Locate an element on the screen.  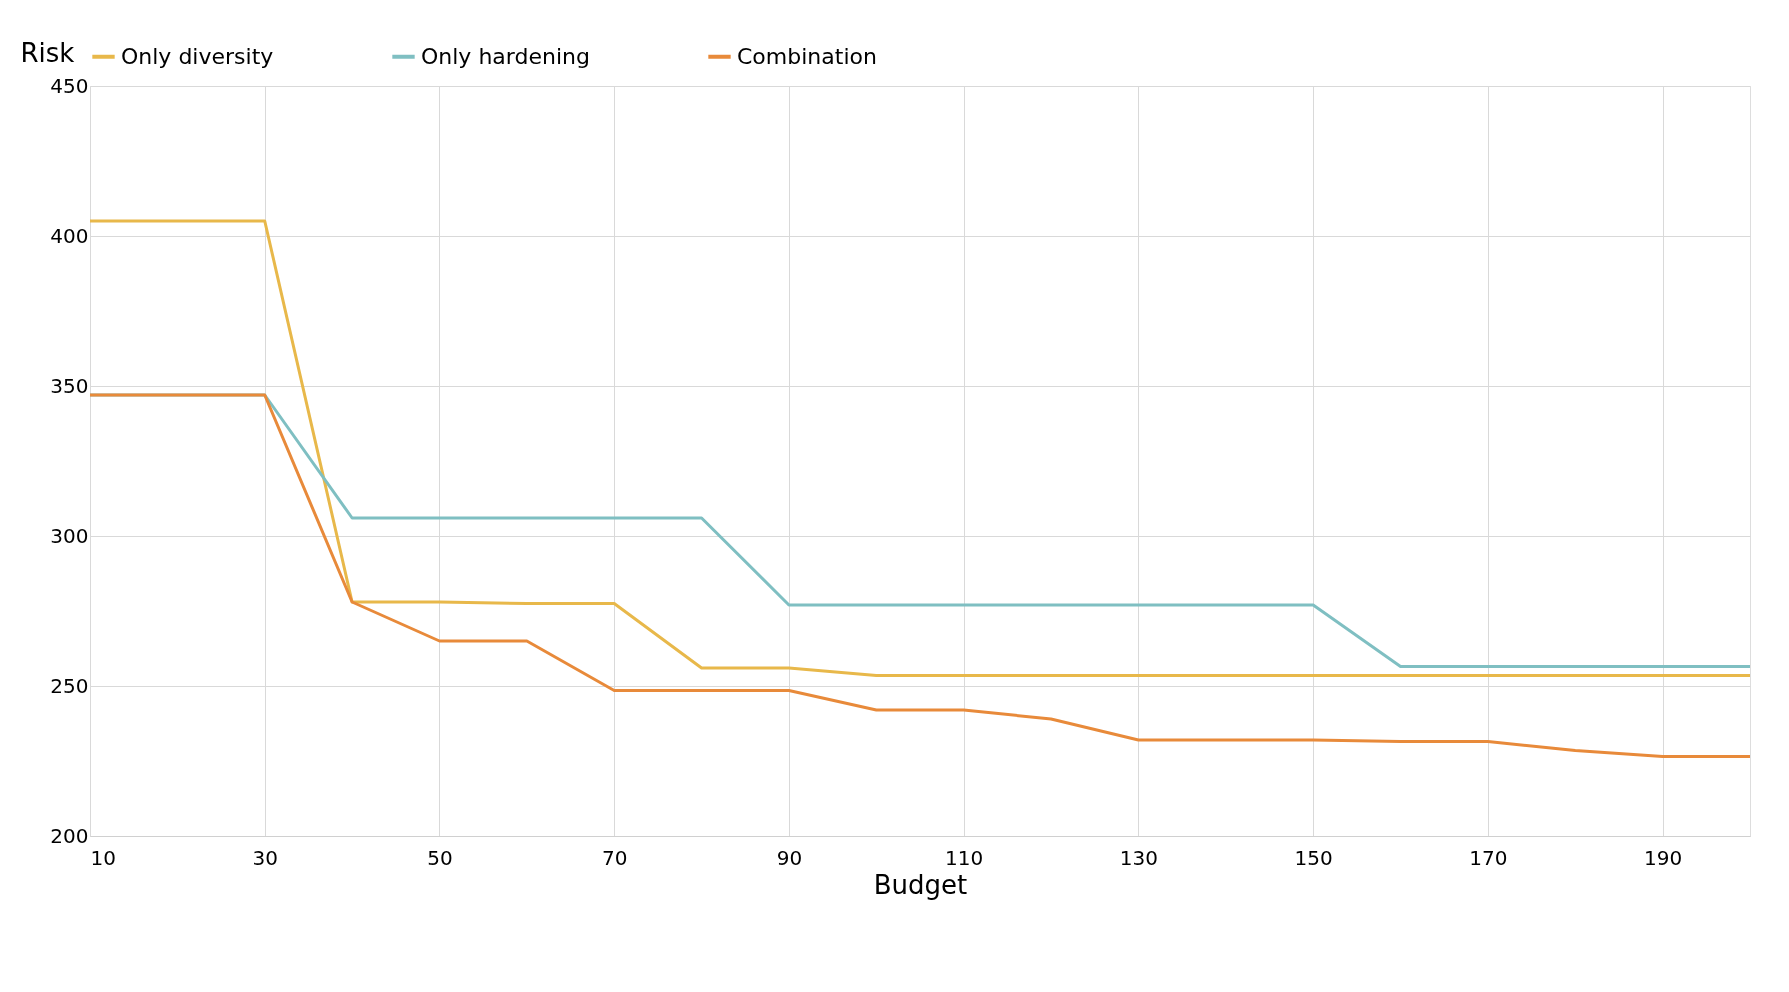
x-tick-label: 190 is located at coordinates (1663, 857).